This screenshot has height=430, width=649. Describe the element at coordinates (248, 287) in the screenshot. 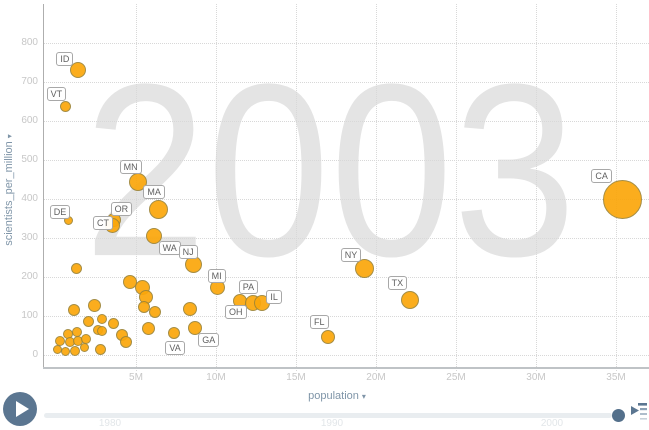

I see `state-label-PA: PA` at that location.